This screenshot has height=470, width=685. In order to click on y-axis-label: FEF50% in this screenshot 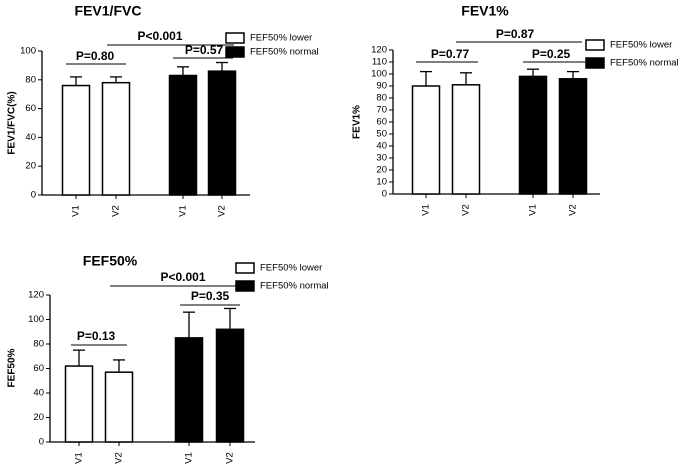, I will do `click(12, 367)`.